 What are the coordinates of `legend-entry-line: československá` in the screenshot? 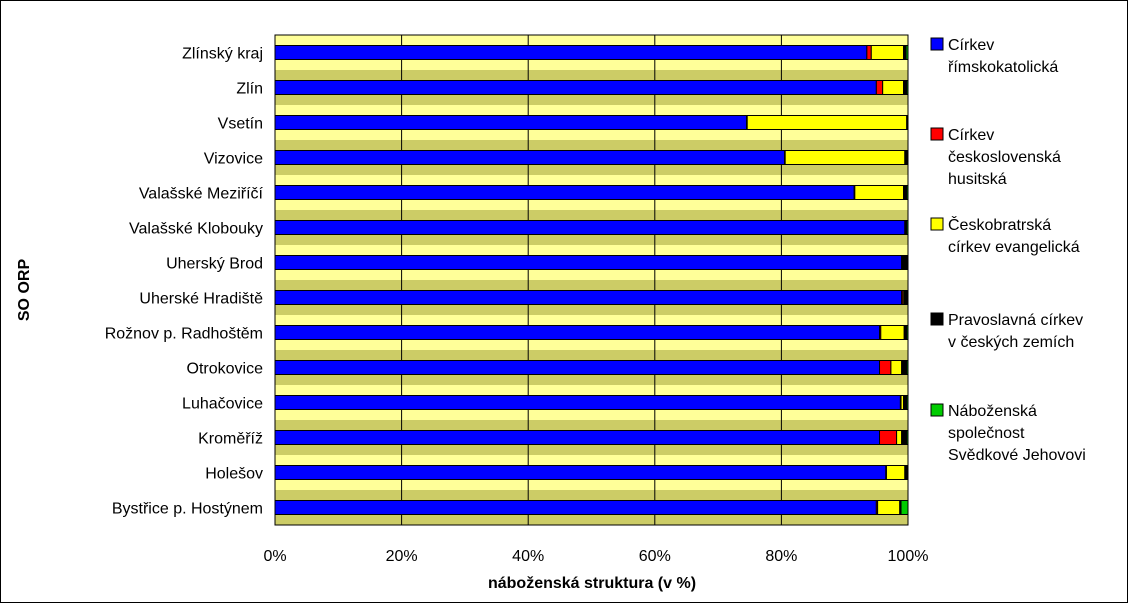 It's located at (1004, 157).